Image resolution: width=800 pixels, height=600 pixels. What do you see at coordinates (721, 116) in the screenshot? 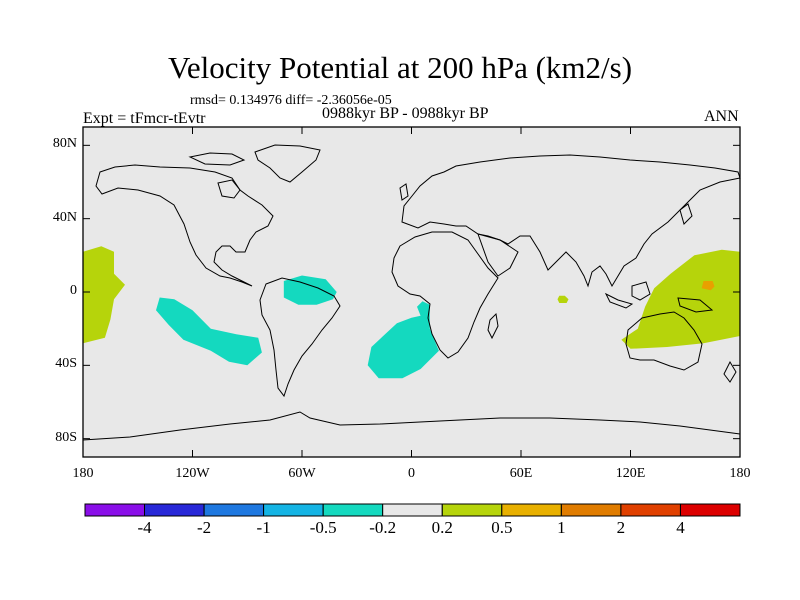
I see `season-label: ANN` at bounding box center [721, 116].